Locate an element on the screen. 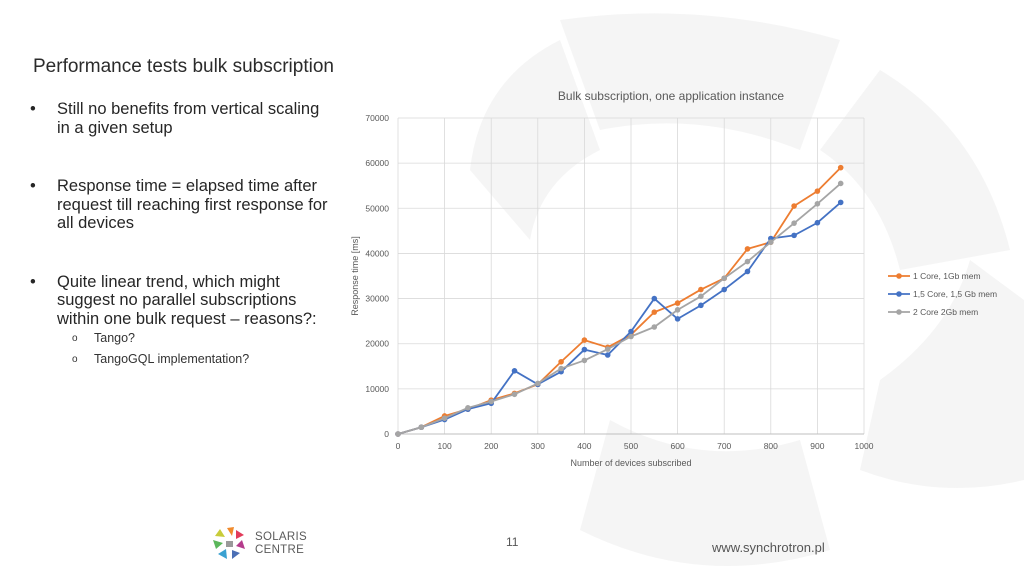 This screenshot has width=1024, height=576. y-tick-label: 70000 is located at coordinates (377, 118).